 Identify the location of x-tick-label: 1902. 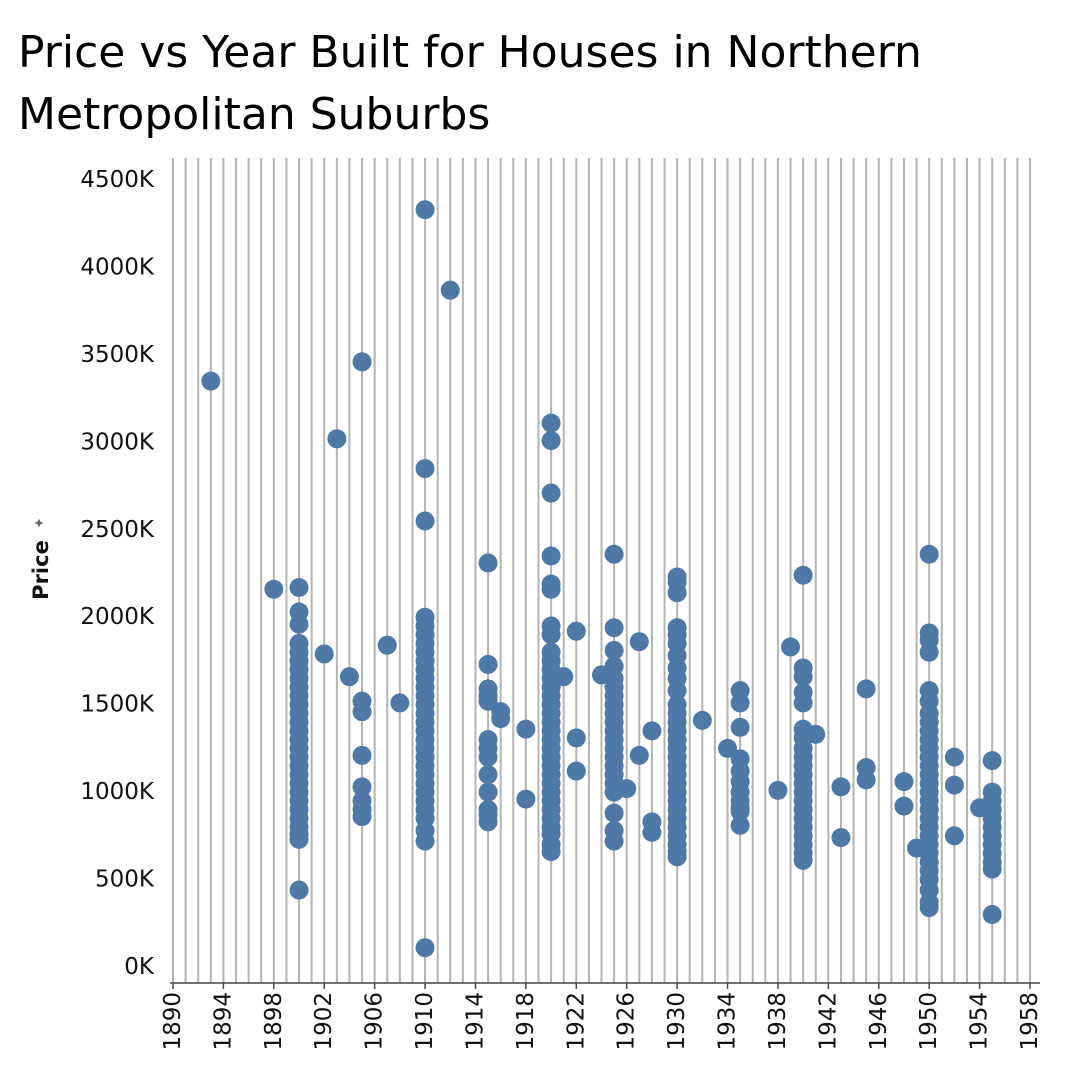
(324, 1021).